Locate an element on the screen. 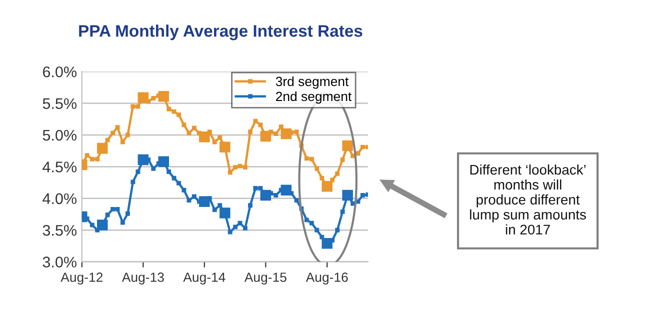 The width and height of the screenshot is (650, 324). y-tick-label: 4.5% is located at coordinates (59, 167).